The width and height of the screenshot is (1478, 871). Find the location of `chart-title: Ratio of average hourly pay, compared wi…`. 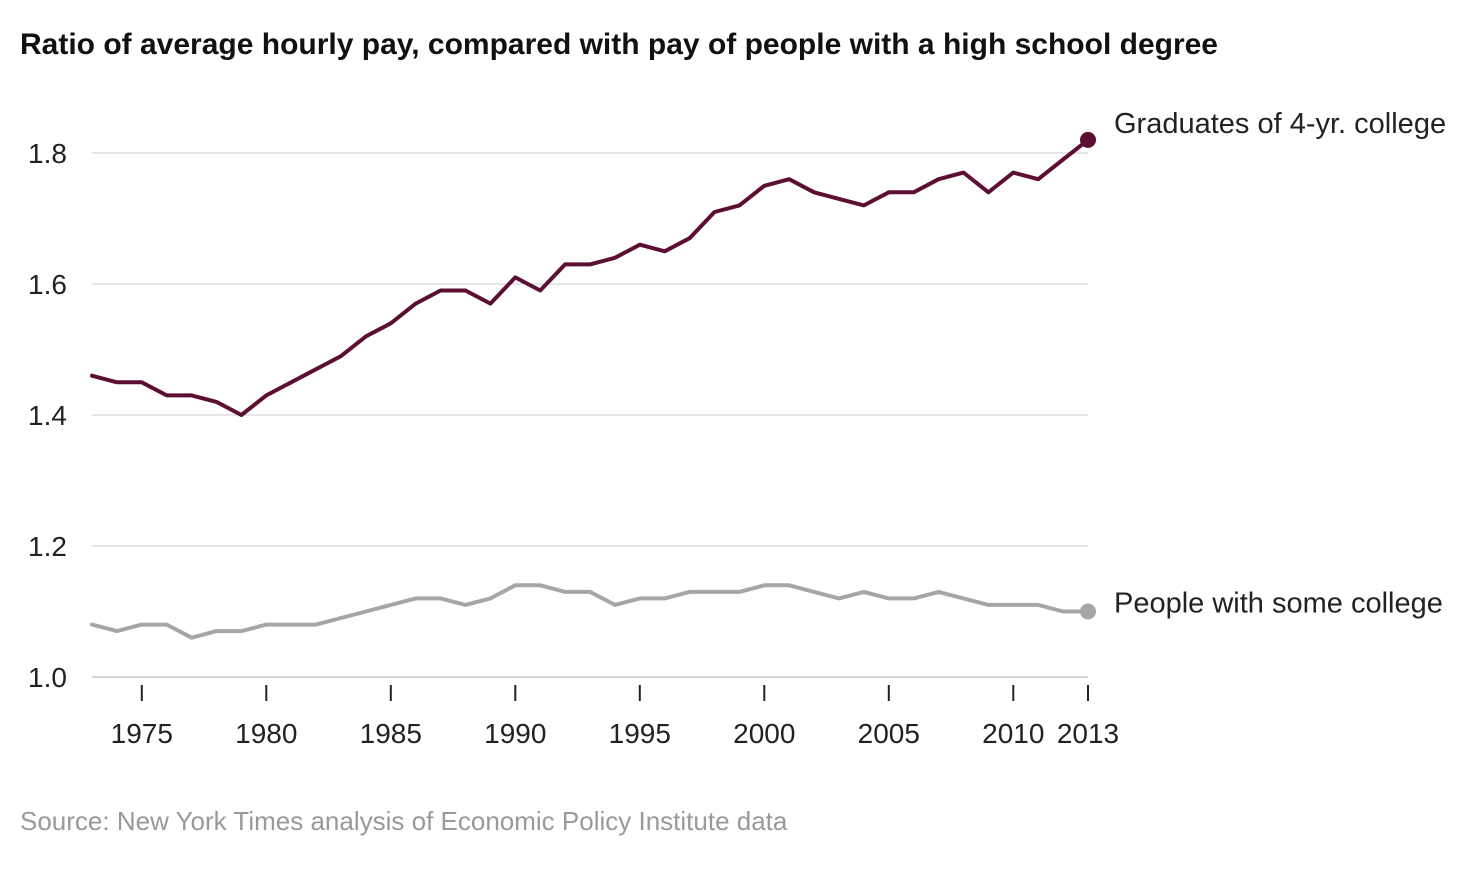

chart-title: Ratio of average hourly pay, compared wi… is located at coordinates (619, 44).